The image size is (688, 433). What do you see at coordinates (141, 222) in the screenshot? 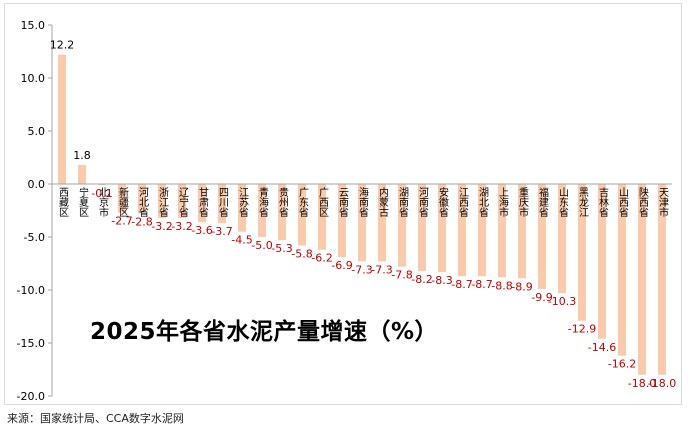
I see `value-label: -2.8` at bounding box center [141, 222].